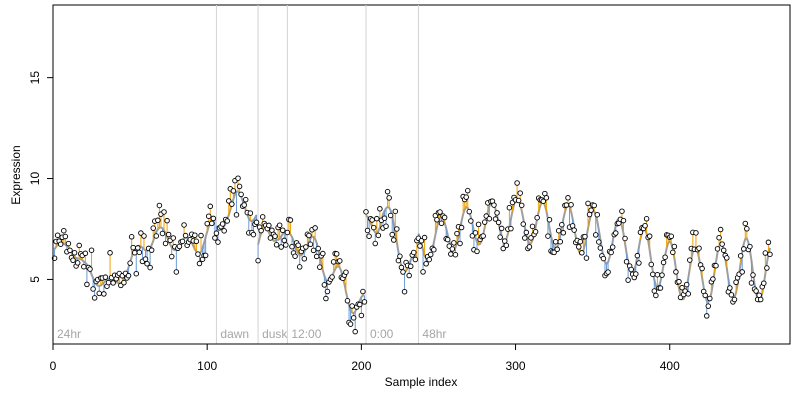 Image resolution: width=800 pixels, height=400 pixels. I want to click on y-tick-label: 5, so click(35, 279).